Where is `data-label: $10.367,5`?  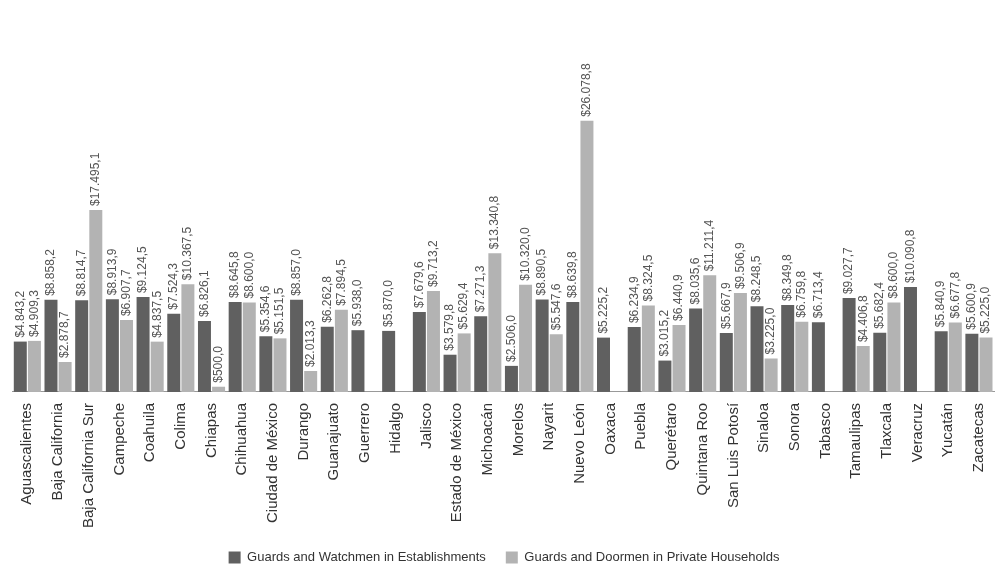
data-label: $10.367,5 is located at coordinates (187, 253).